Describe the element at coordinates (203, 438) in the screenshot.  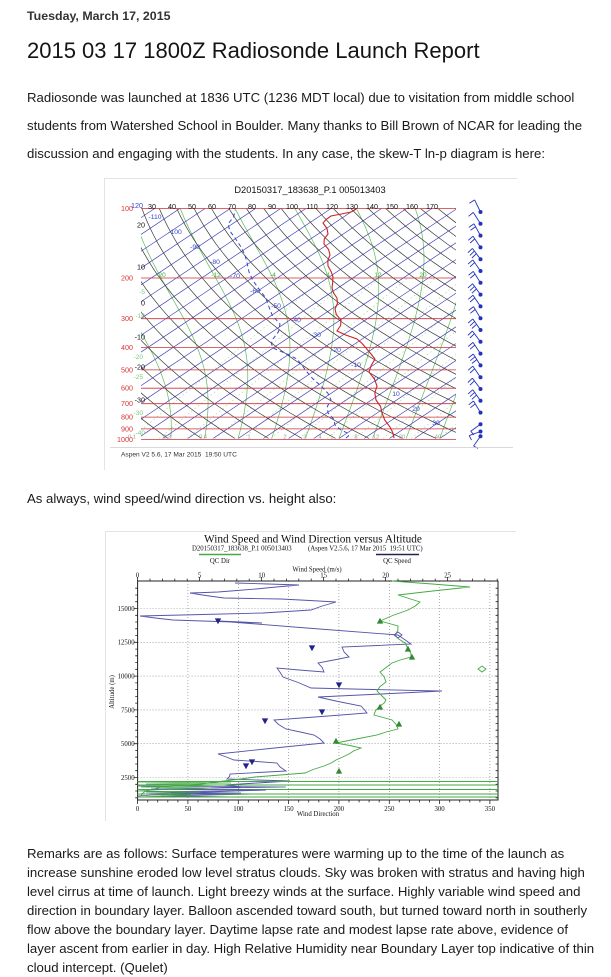
I see `svg-text: 0.4` at that location.